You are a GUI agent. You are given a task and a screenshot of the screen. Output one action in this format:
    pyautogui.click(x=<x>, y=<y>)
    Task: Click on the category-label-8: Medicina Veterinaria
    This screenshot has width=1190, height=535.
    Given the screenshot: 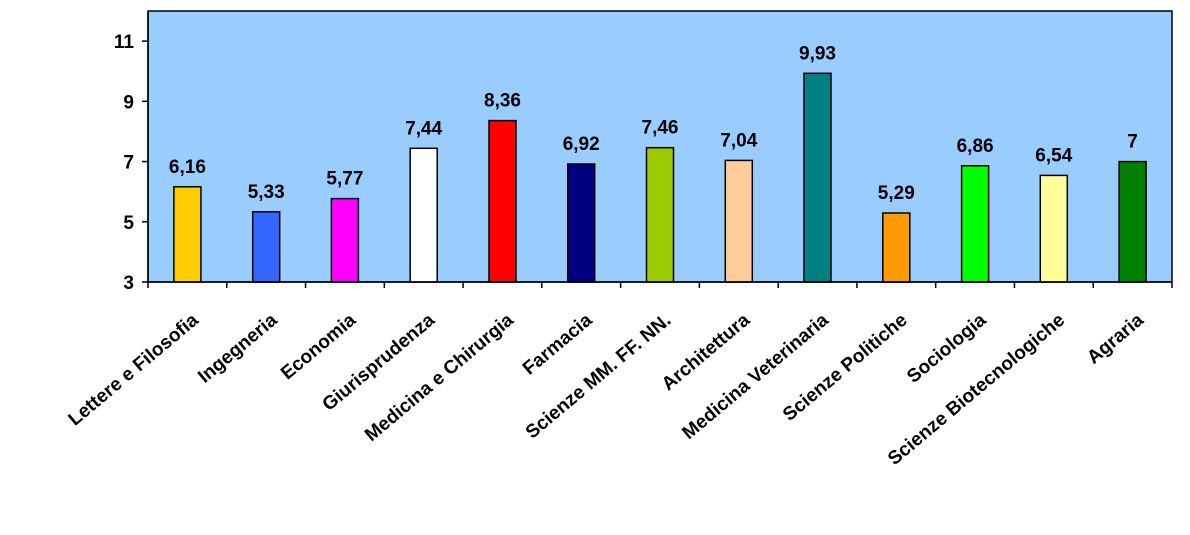 What is the action you would take?
    pyautogui.click(x=755, y=376)
    